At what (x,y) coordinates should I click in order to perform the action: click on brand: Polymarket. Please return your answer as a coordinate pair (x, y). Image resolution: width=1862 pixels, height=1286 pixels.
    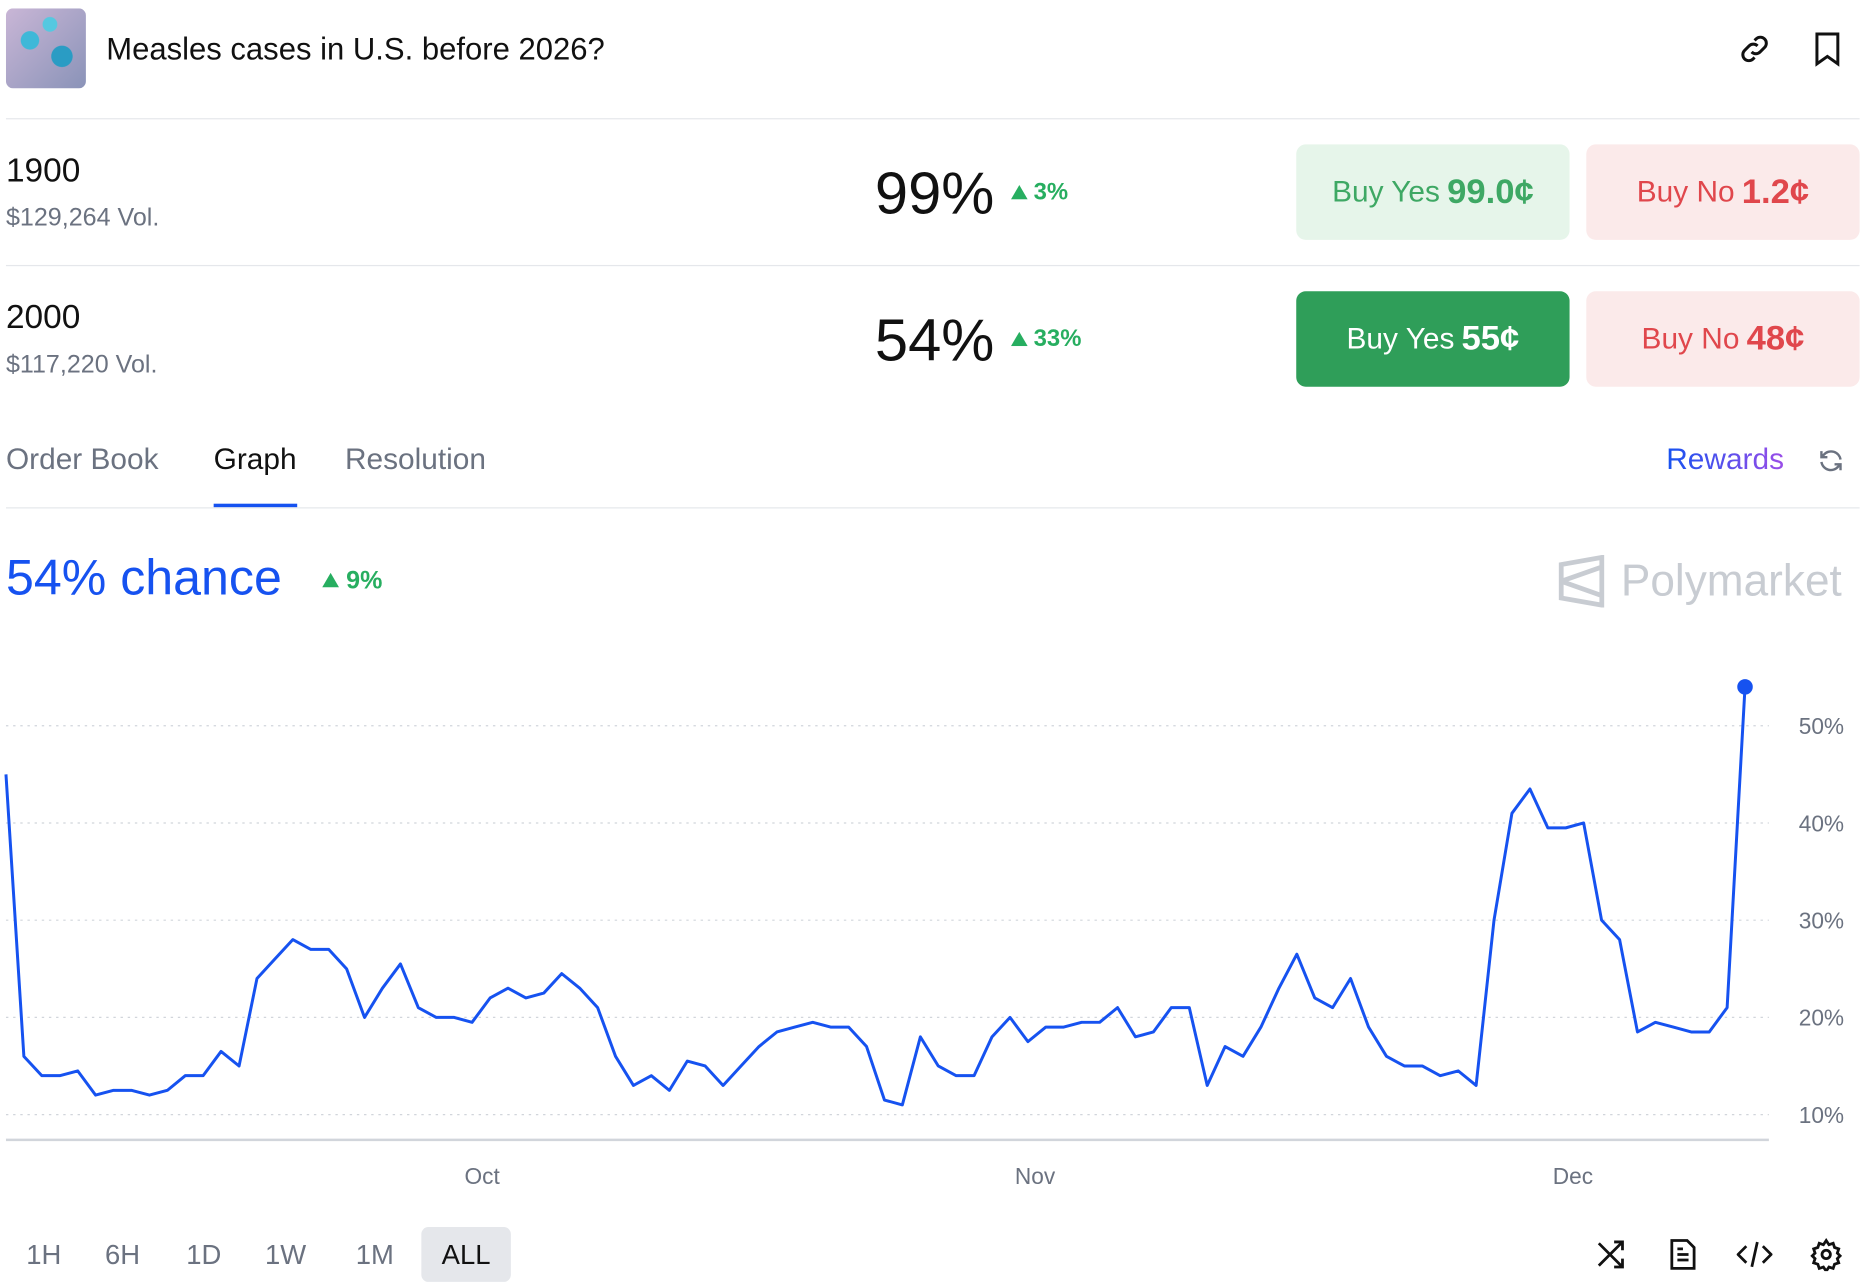
    Looking at the image, I should click on (1731, 581).